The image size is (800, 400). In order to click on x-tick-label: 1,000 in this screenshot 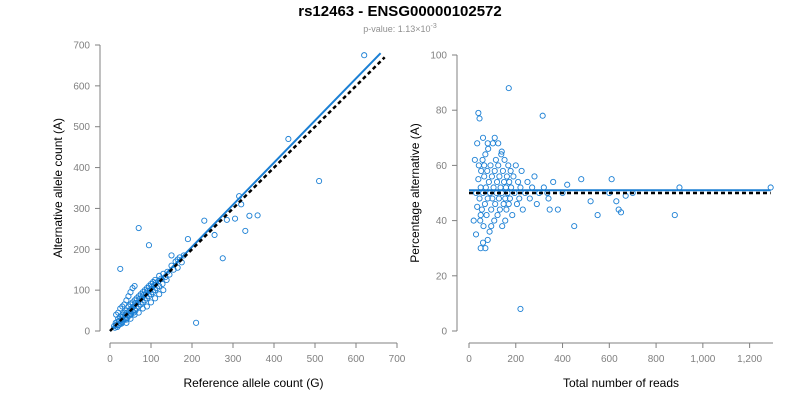, I will do `click(702, 359)`.